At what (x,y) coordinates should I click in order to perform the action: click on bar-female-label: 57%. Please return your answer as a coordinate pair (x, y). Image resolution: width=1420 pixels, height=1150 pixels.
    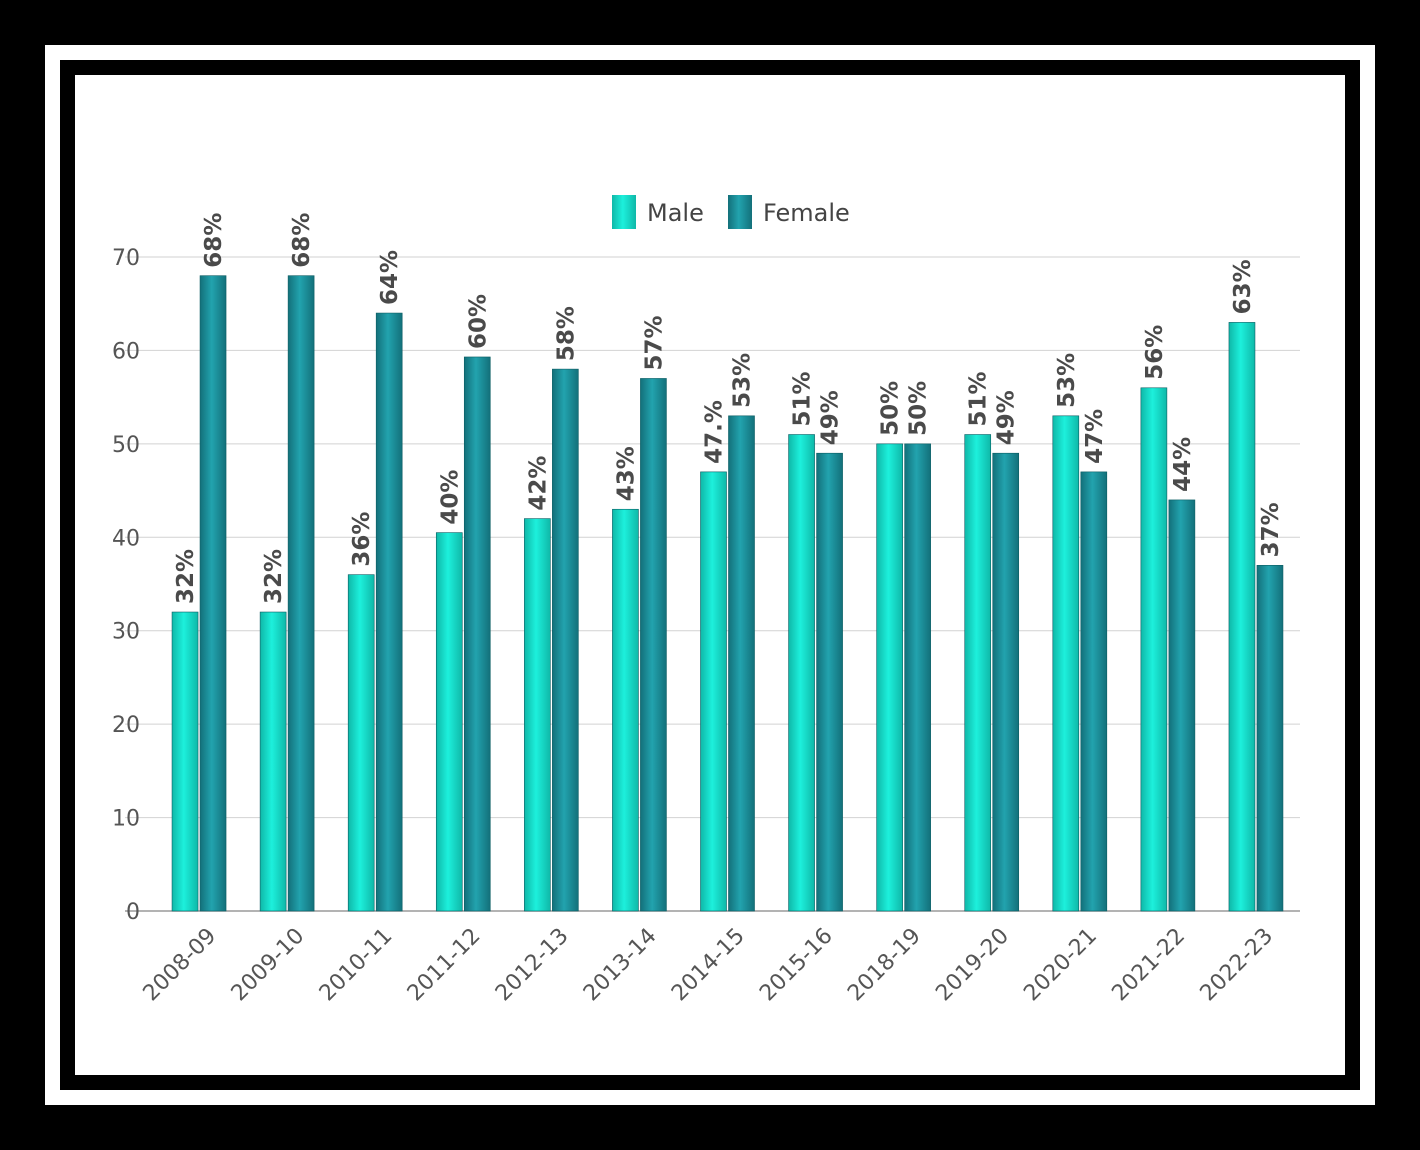
    Looking at the image, I should click on (654, 342).